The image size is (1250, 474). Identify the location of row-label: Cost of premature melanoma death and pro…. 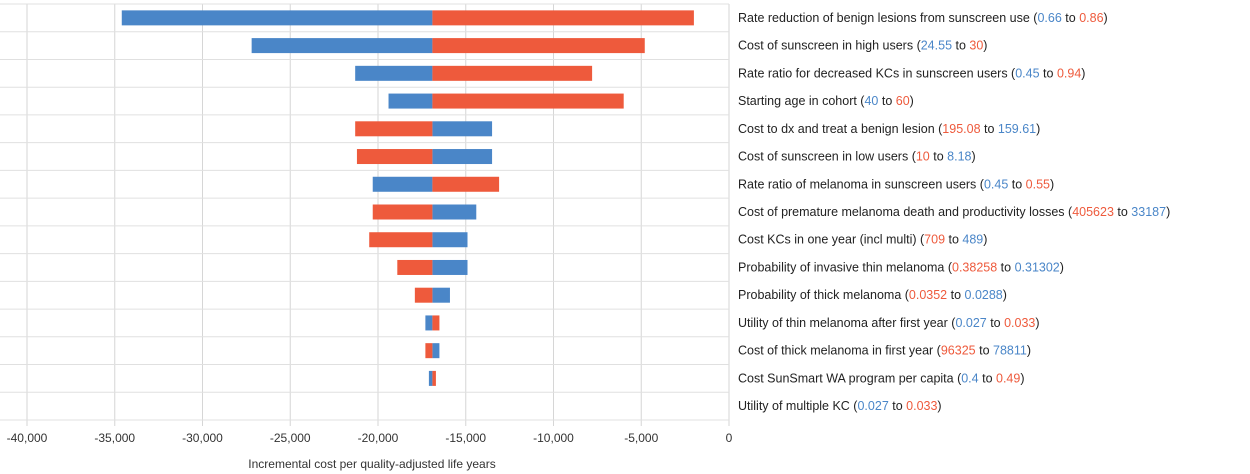
(954, 212).